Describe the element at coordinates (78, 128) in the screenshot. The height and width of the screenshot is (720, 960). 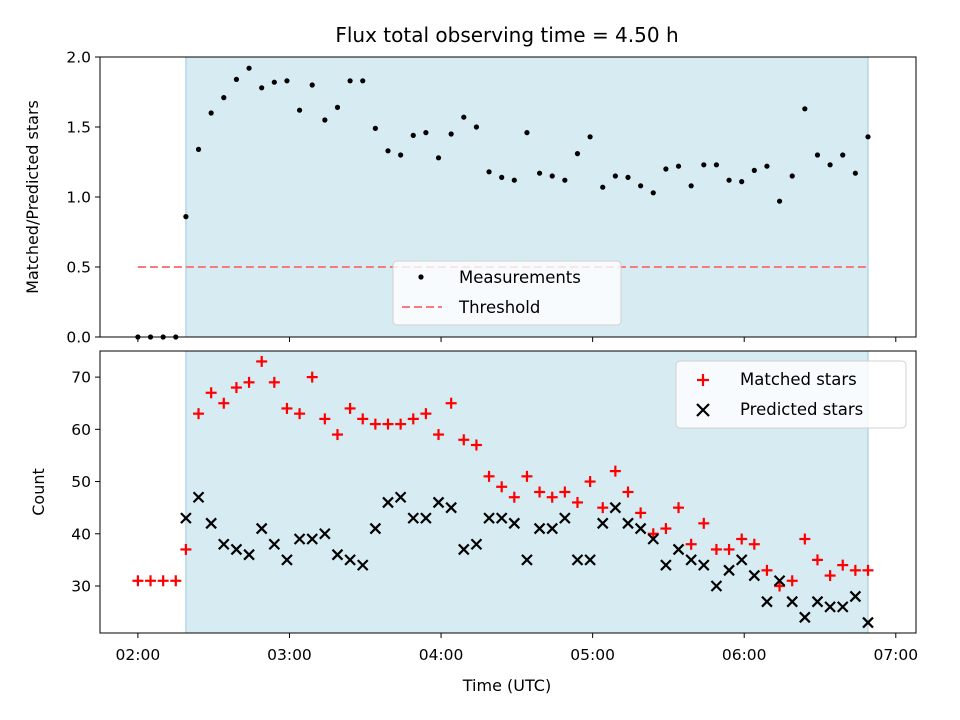
I see `top-y-tick-label: 1.5` at that location.